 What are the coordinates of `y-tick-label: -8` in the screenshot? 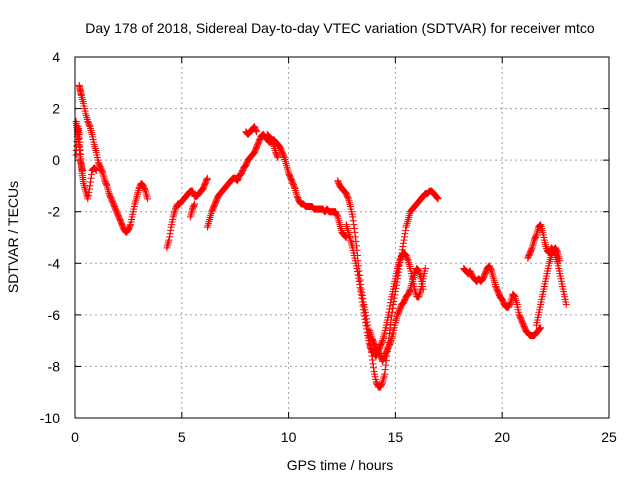 It's located at (54, 366).